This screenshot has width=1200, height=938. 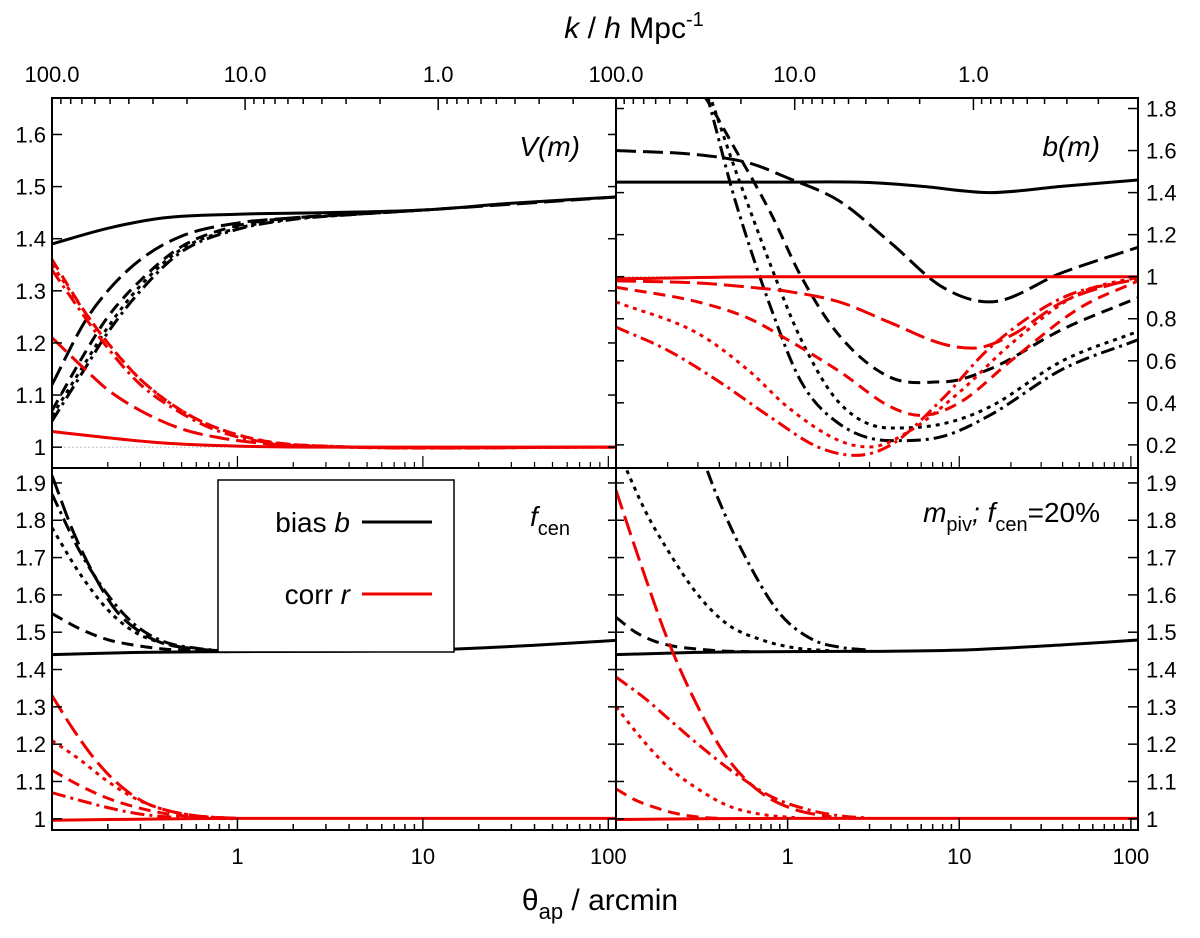 I want to click on series-bottom-left-corr-dot, so click(x=145, y=779).